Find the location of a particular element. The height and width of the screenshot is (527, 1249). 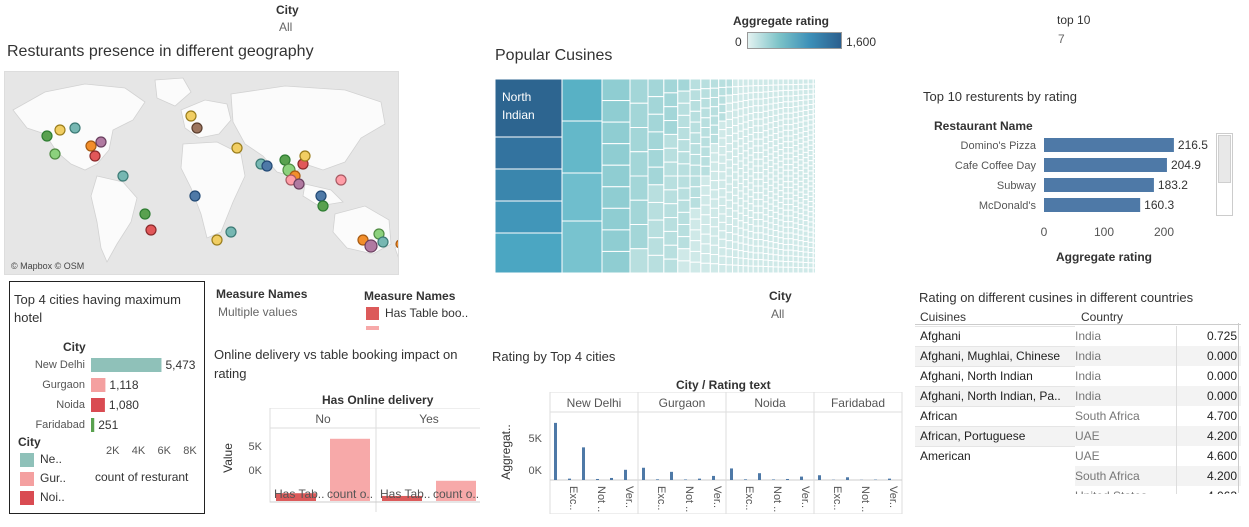

table-row: Afghani, Mughlai, Chinese India 0.000 is located at coordinates (1078, 356).